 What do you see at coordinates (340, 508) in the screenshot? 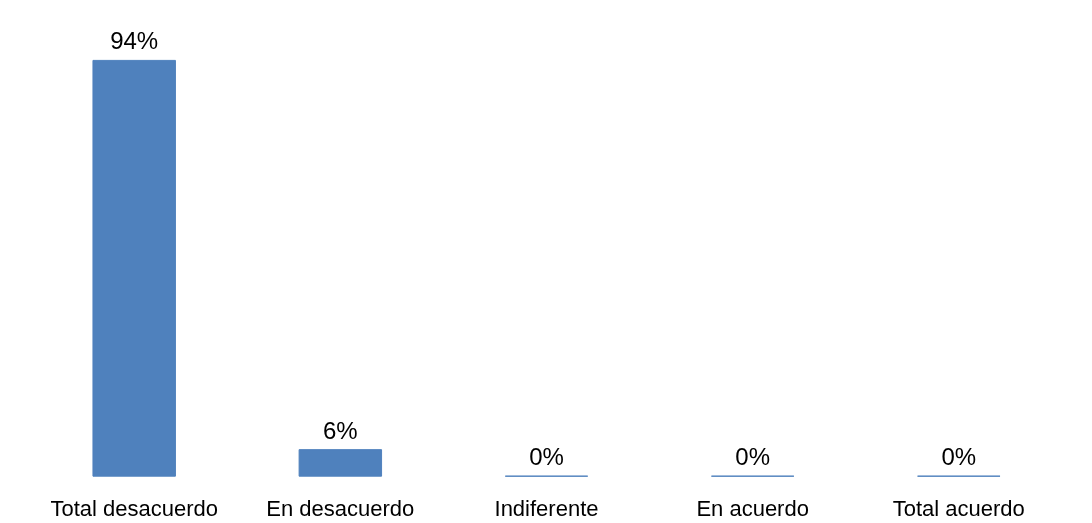
I see `x-tick-label: En desacuerdo` at bounding box center [340, 508].